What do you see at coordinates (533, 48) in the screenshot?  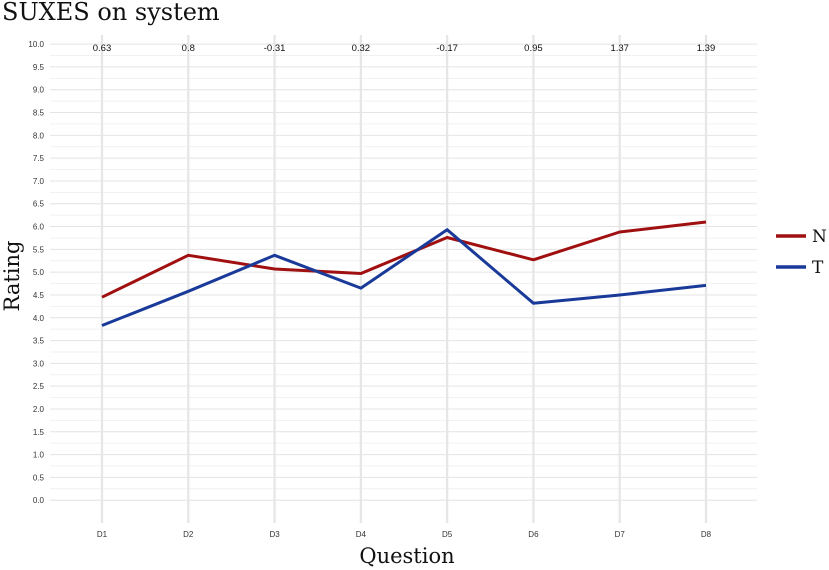 I see `annotation-label: 0.95` at bounding box center [533, 48].